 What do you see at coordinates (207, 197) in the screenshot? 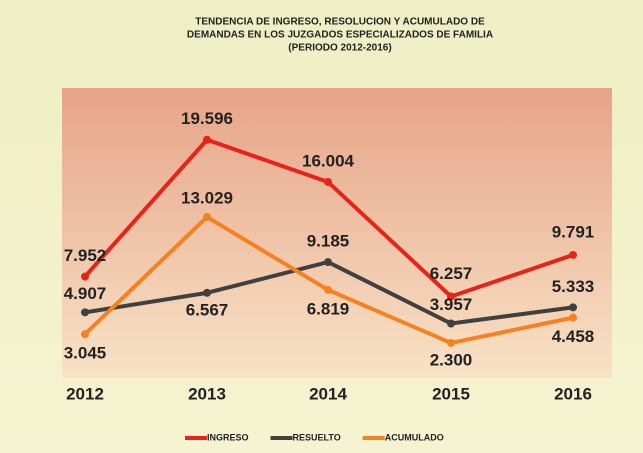
I see `data-label: 13.029` at bounding box center [207, 197].